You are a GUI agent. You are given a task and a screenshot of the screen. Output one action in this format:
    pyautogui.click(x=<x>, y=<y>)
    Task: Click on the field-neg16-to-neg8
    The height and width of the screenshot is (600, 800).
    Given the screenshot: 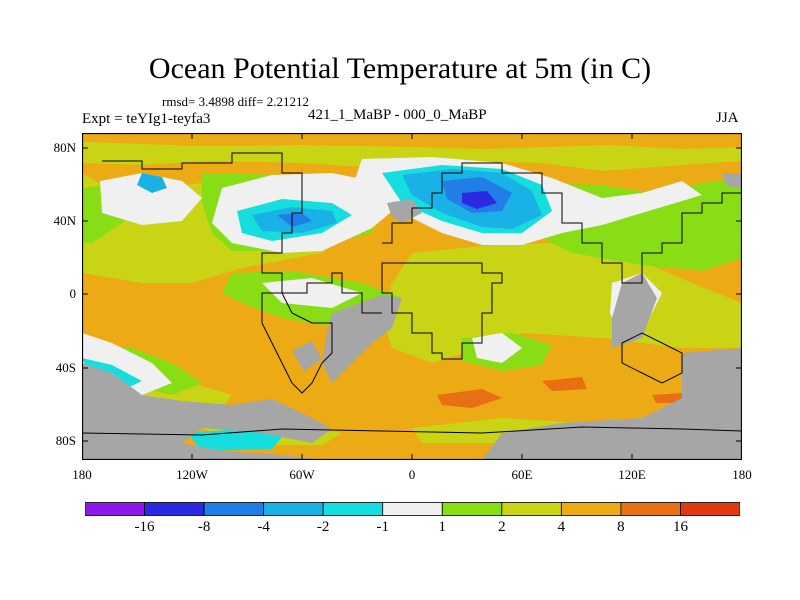 What is the action you would take?
    pyautogui.click(x=479, y=200)
    